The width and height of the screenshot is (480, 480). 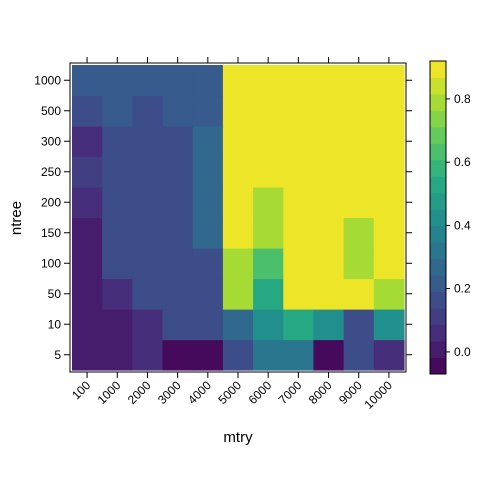 What do you see at coordinates (51, 233) in the screenshot?
I see `y-tick-label: 150` at bounding box center [51, 233].